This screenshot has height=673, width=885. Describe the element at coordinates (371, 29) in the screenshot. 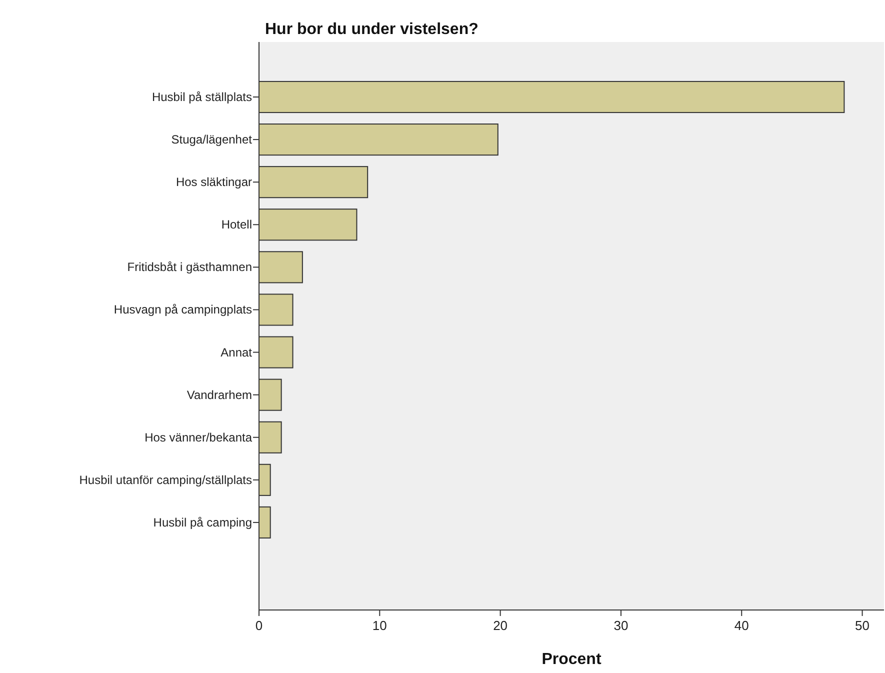

I see `chart-title: Hur bor du under vistelsen?` at that location.